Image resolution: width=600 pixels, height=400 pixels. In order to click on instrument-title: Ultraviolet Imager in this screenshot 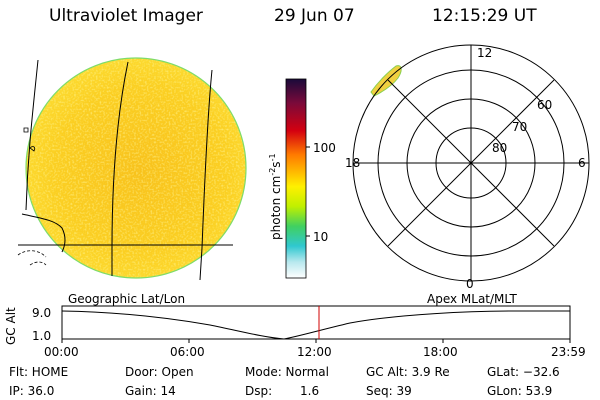, I will do `click(126, 16)`.